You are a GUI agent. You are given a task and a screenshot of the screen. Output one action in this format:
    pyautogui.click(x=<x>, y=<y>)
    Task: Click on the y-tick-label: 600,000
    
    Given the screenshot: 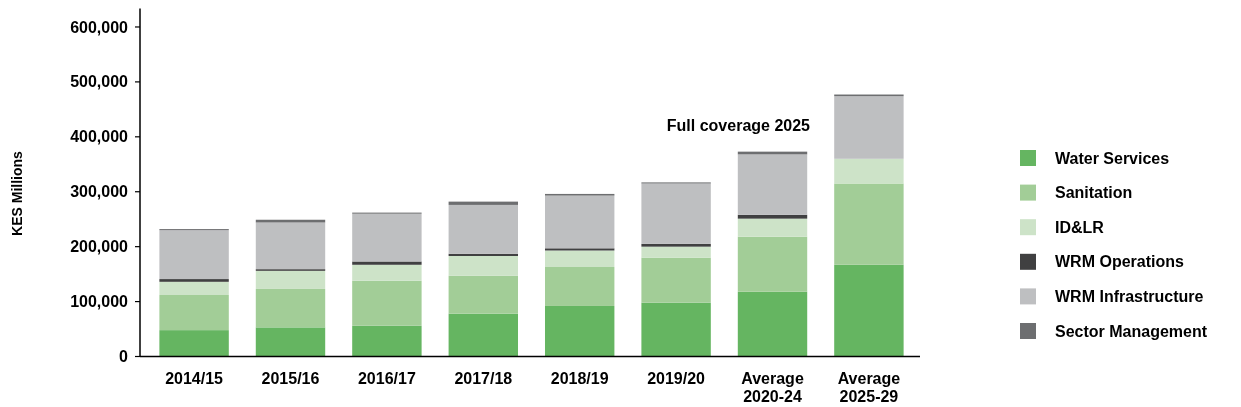 What is the action you would take?
    pyautogui.click(x=99, y=27)
    